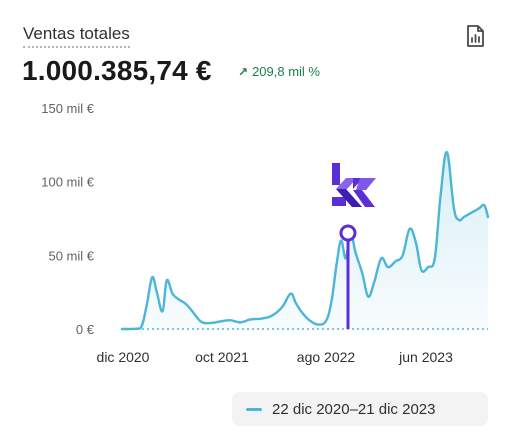 This screenshot has width=514, height=440. Describe the element at coordinates (326, 357) in the screenshot. I see `x-tick-label: ago 2022` at that location.